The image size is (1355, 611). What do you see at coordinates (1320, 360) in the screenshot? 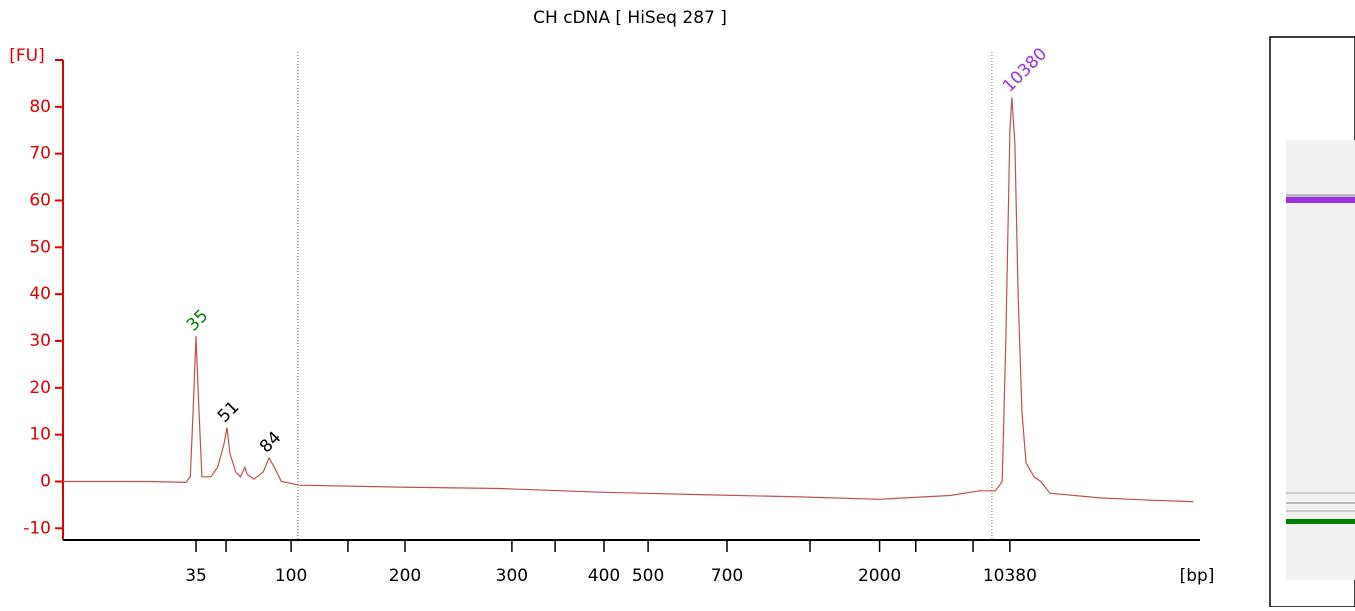
I see `gel-background` at bounding box center [1320, 360].